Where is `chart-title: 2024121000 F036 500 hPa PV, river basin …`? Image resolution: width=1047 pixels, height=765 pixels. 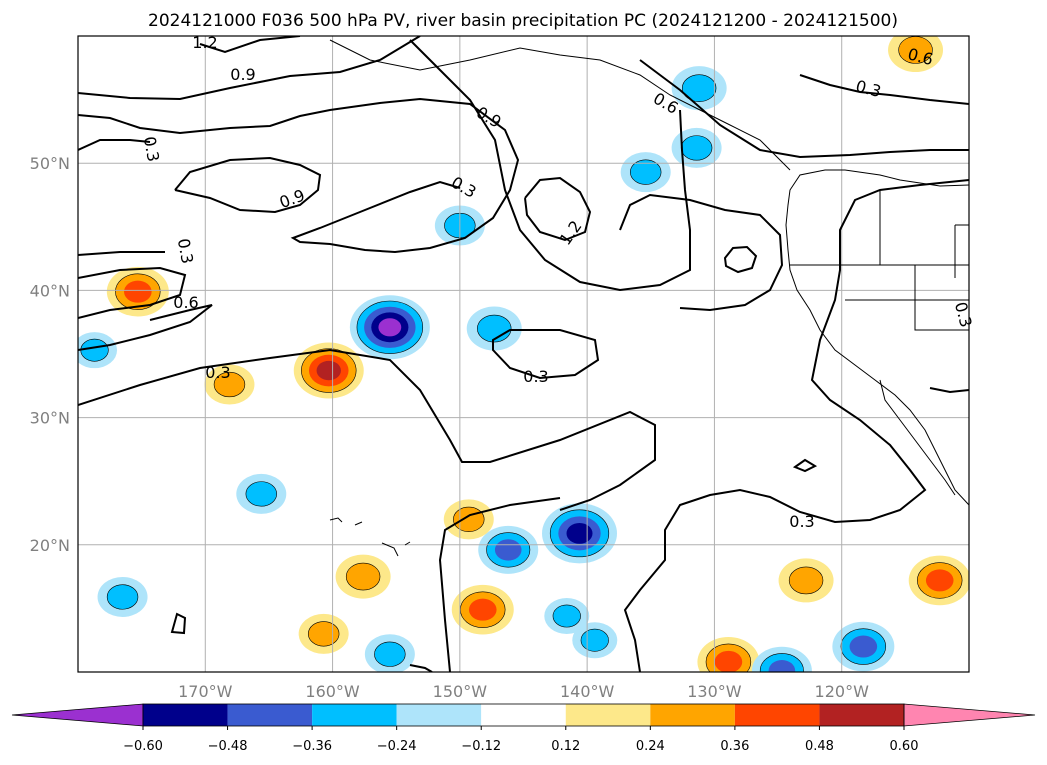 chart-title: 2024121000 F036 500 hPa PV, river basin … is located at coordinates (523, 21).